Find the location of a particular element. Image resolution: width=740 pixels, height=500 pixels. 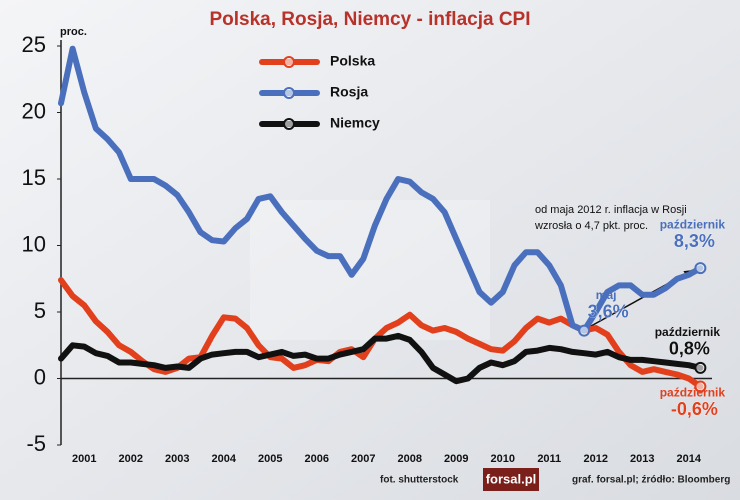

logo: forsal.pl is located at coordinates (511, 478).